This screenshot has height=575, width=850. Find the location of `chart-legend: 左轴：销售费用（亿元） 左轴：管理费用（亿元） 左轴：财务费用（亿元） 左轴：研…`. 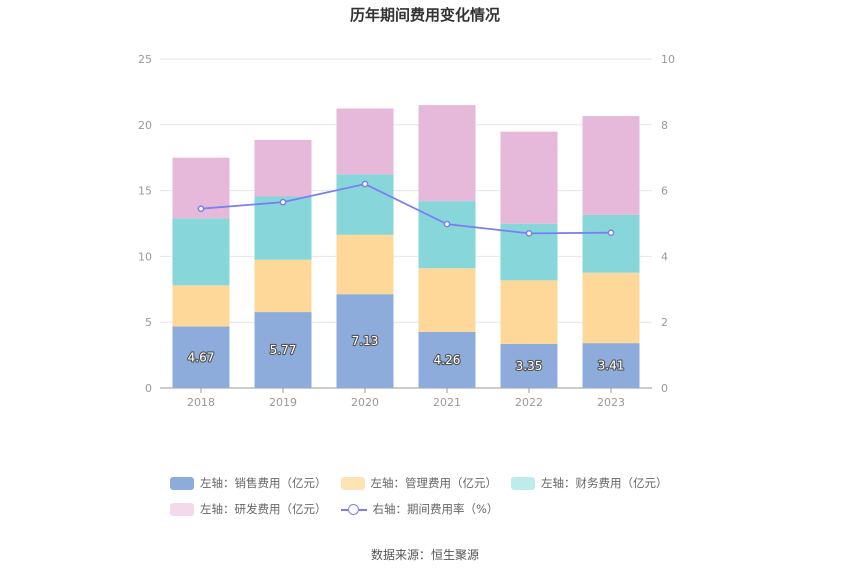

chart-legend: 左轴：销售费用（亿元） 左轴：管理费用（亿元） 左轴：财务费用（亿元） 左轴：研… is located at coordinates (430, 498).